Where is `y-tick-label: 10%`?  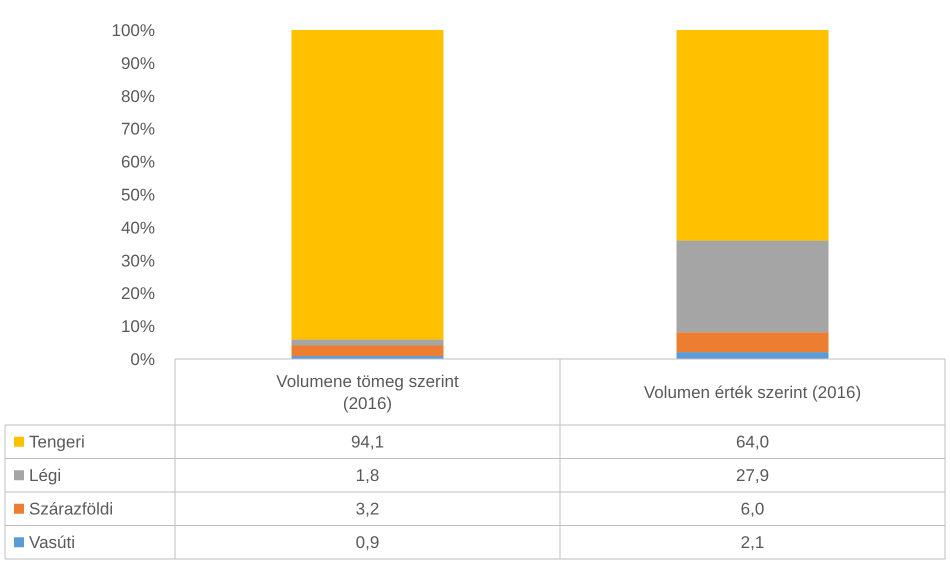
y-tick-label: 10% is located at coordinates (137, 326).